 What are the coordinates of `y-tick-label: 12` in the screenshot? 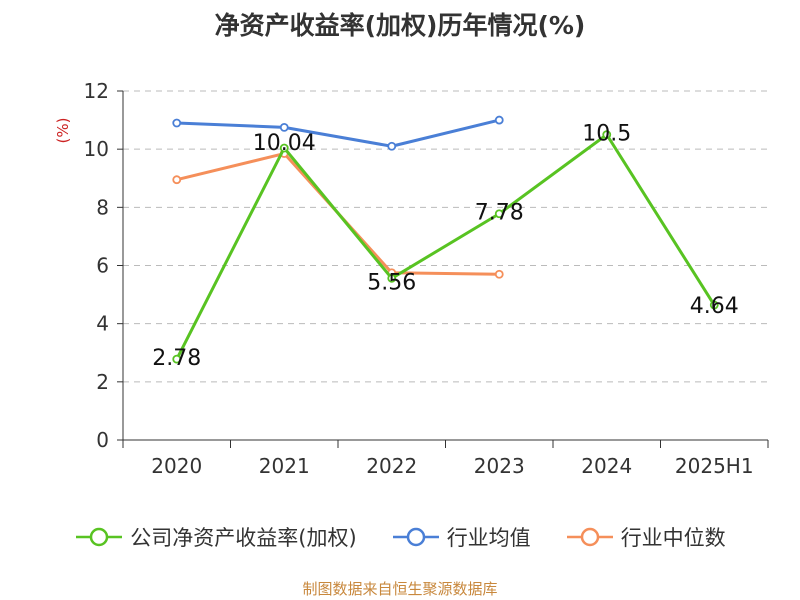 It's located at (96, 91).